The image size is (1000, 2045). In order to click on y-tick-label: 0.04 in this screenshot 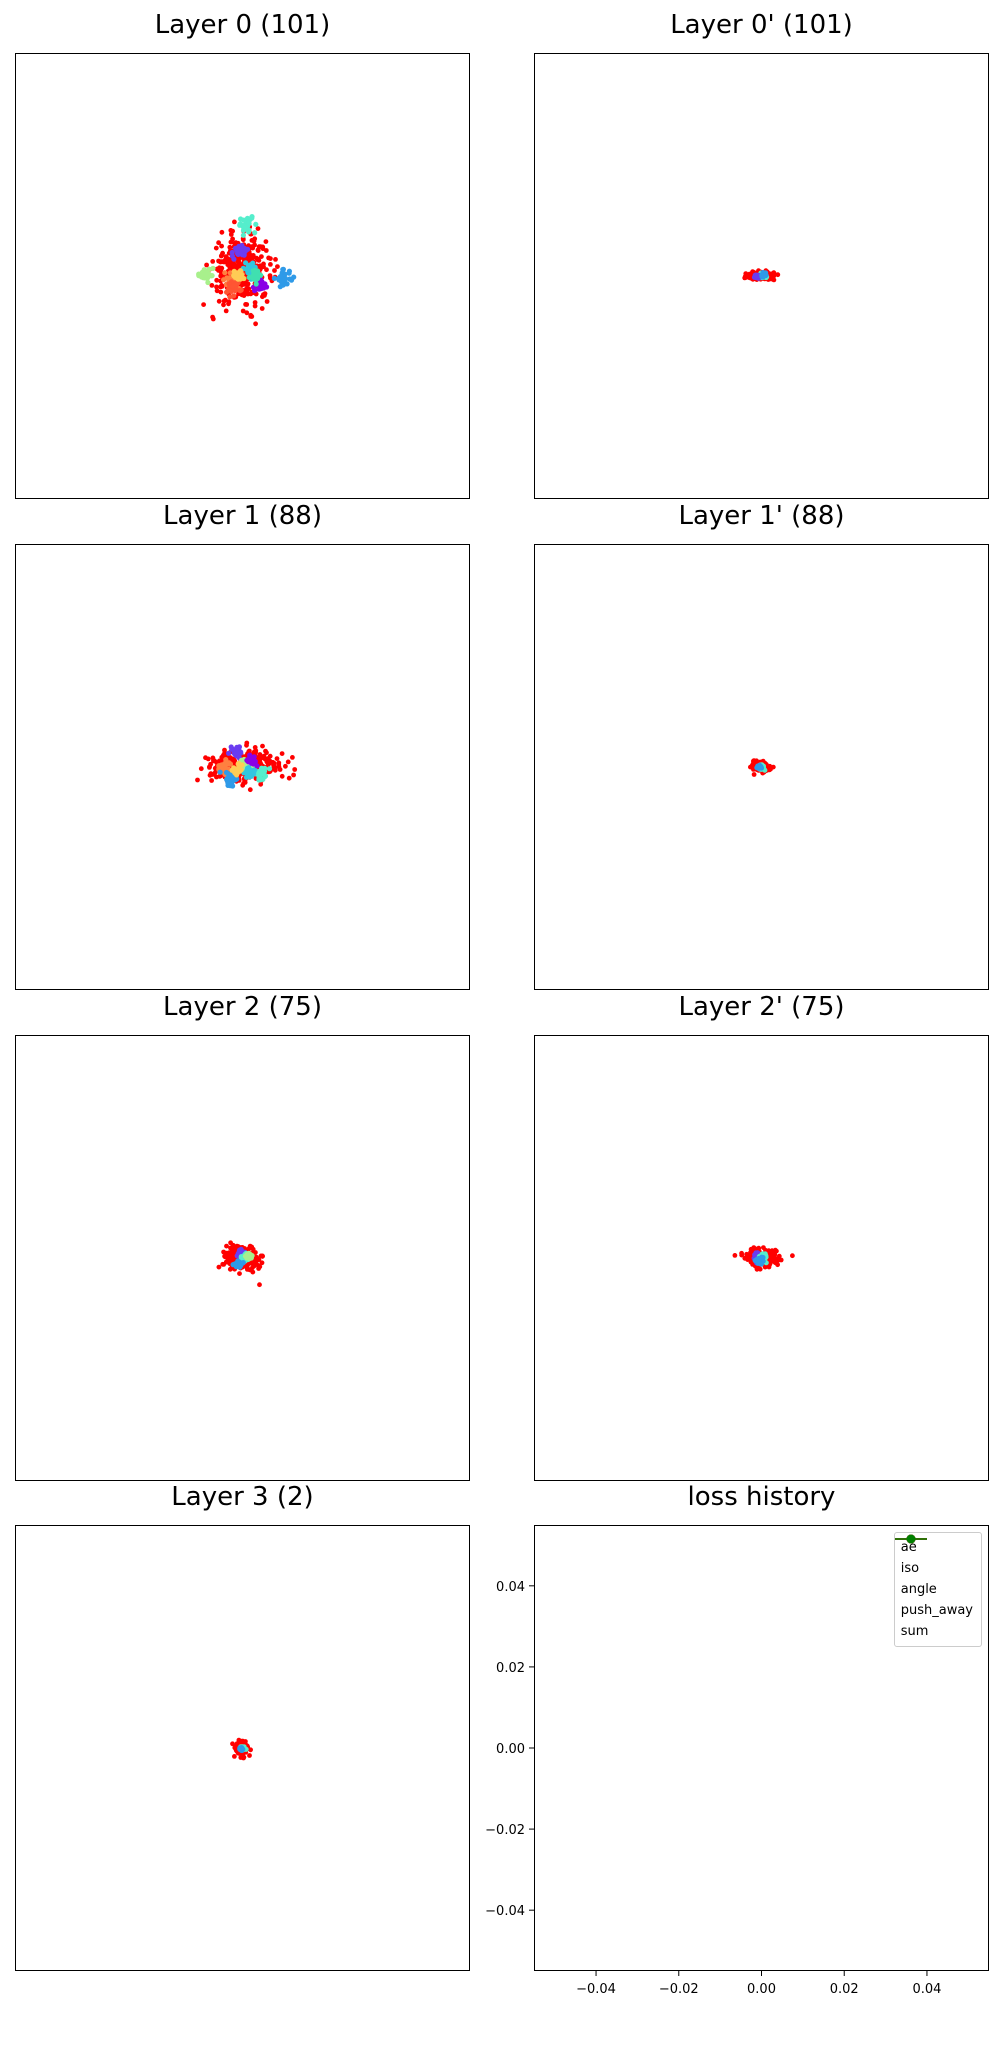, I will do `click(510, 1587)`.